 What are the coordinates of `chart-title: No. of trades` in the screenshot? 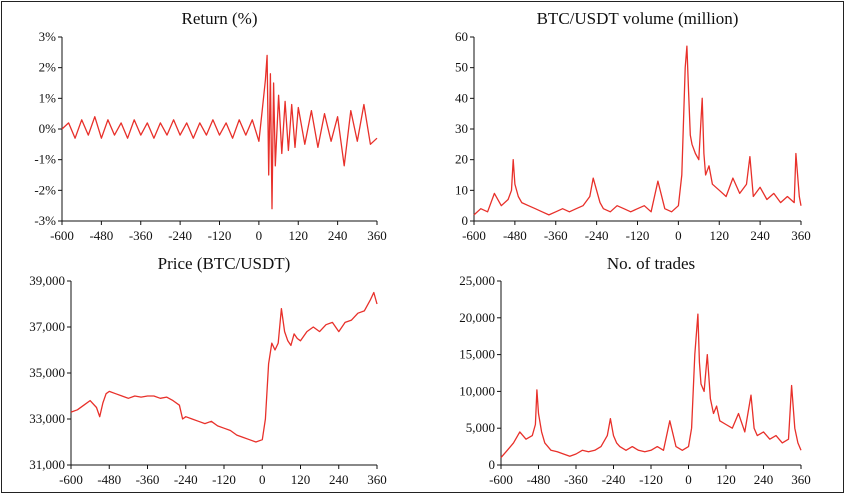 It's located at (651, 263).